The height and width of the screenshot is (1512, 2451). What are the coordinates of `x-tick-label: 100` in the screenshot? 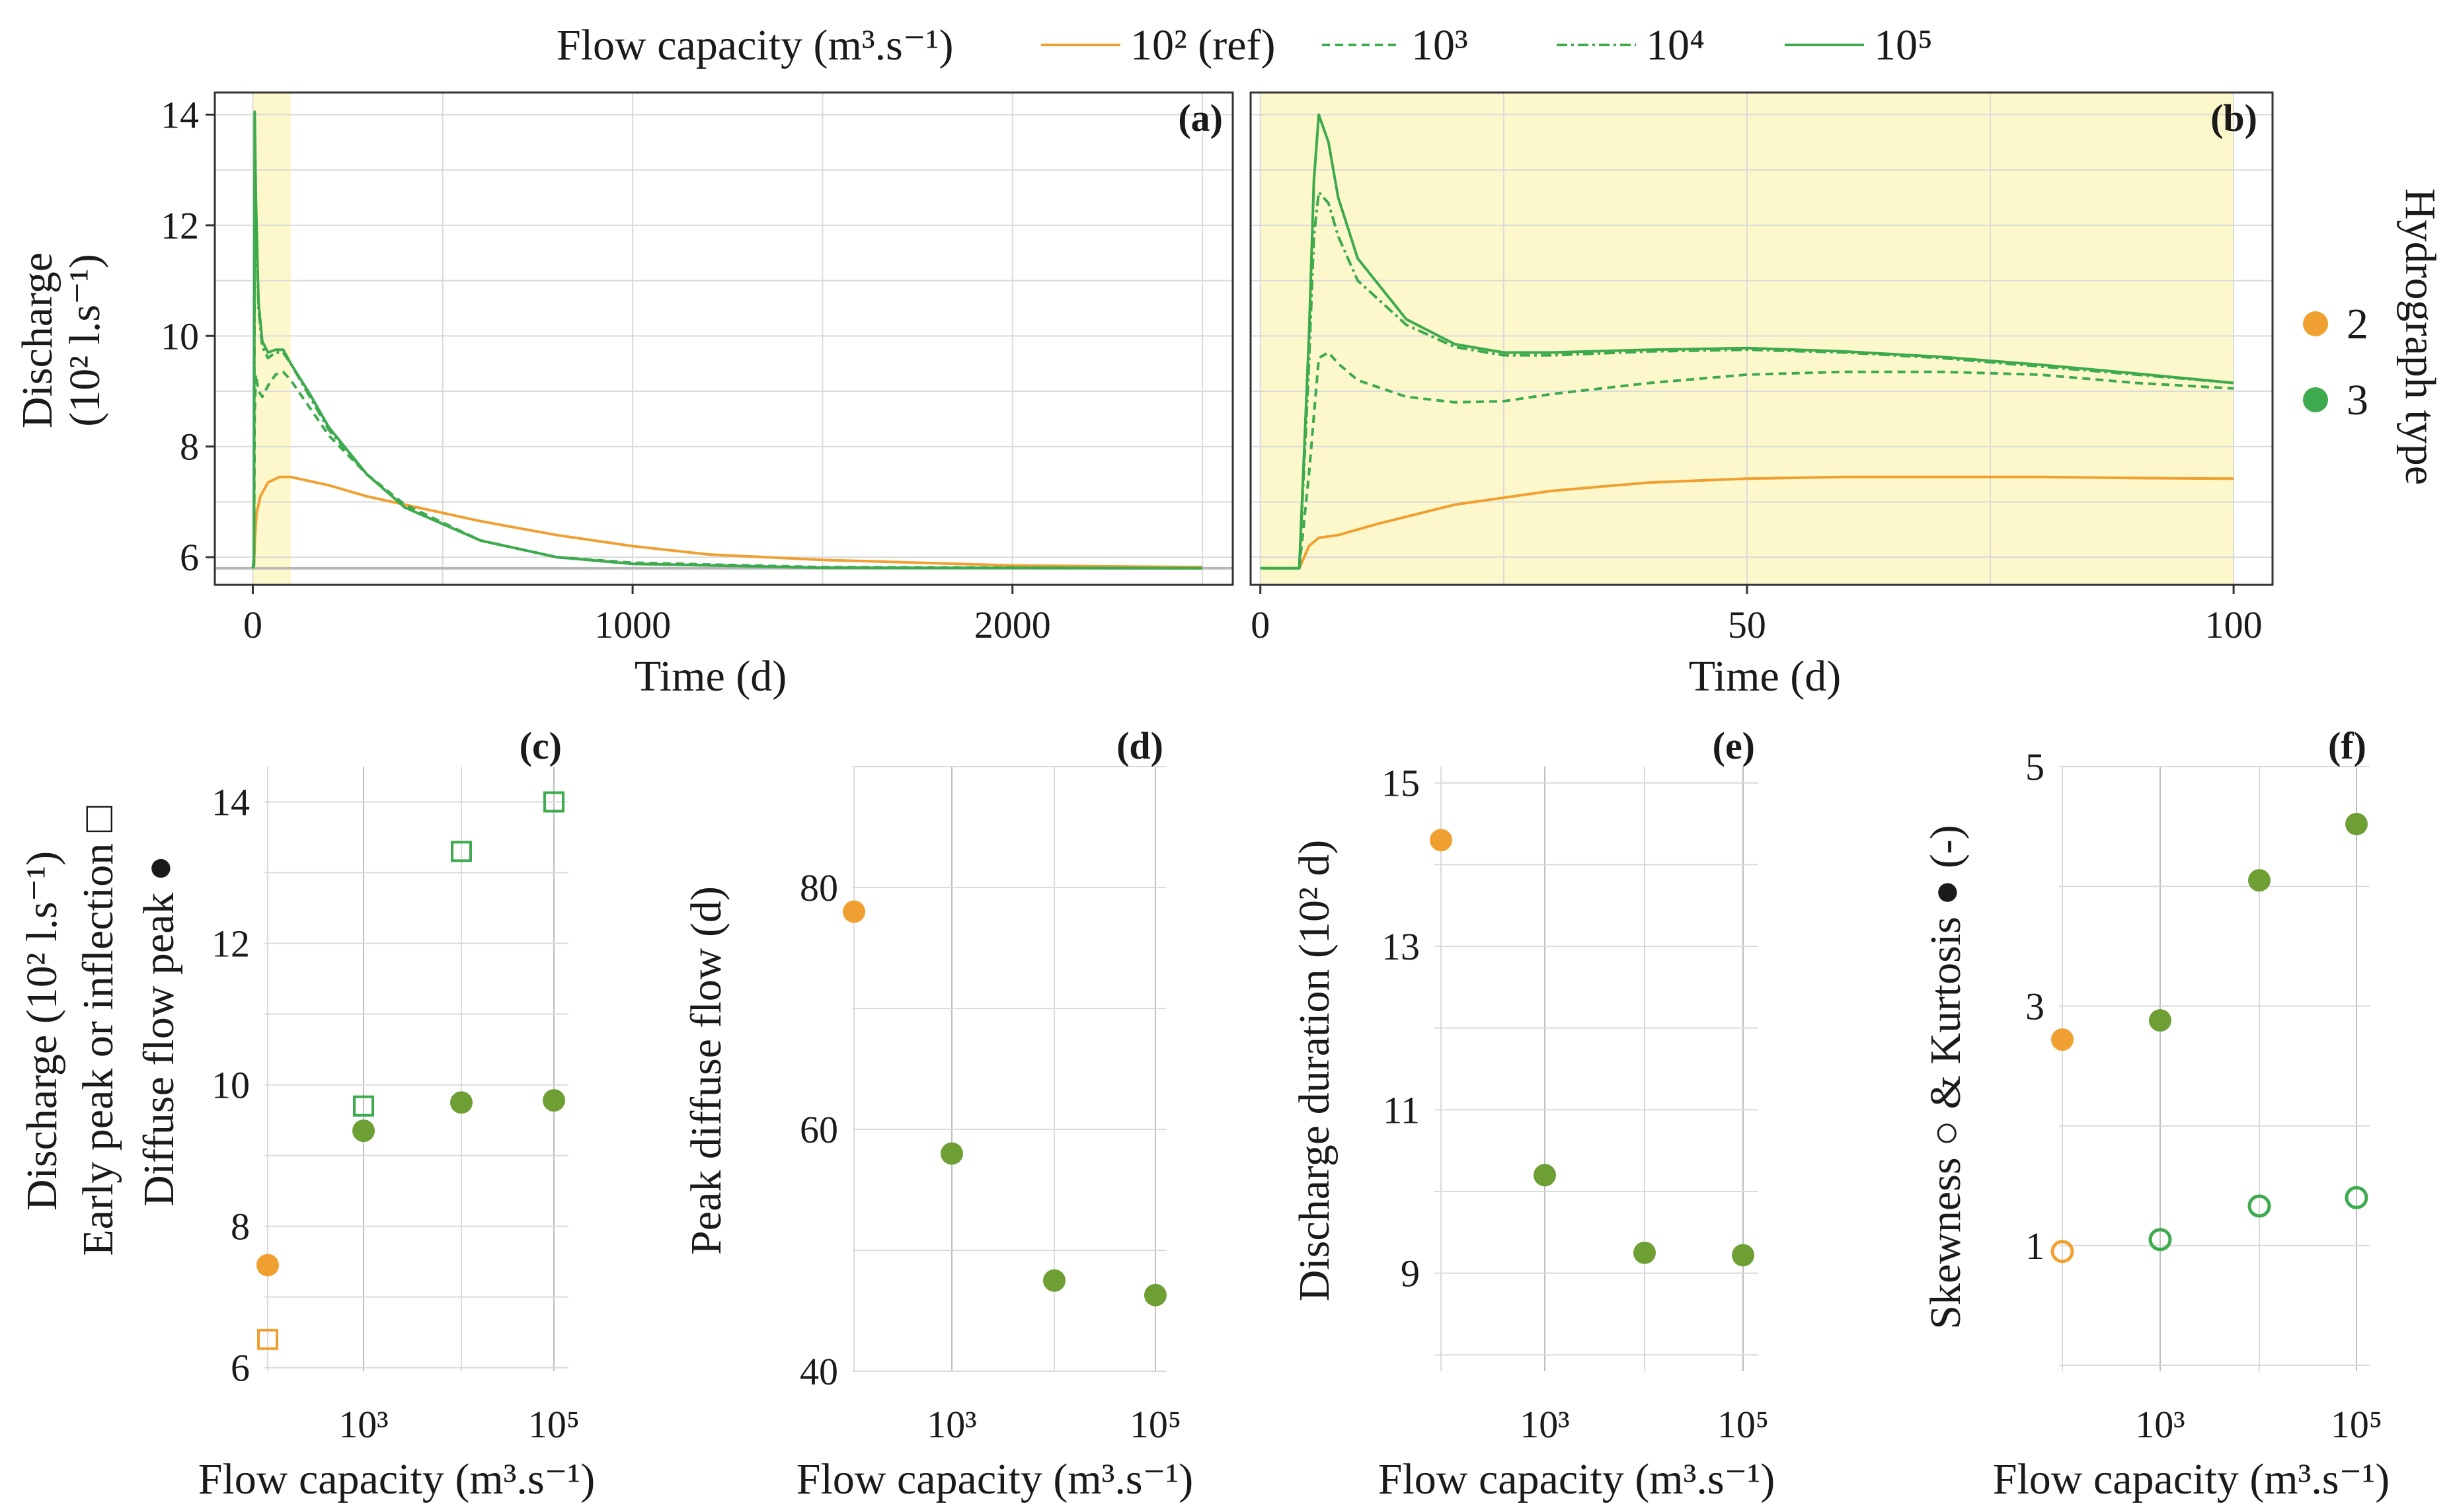 It's located at (2234, 624).